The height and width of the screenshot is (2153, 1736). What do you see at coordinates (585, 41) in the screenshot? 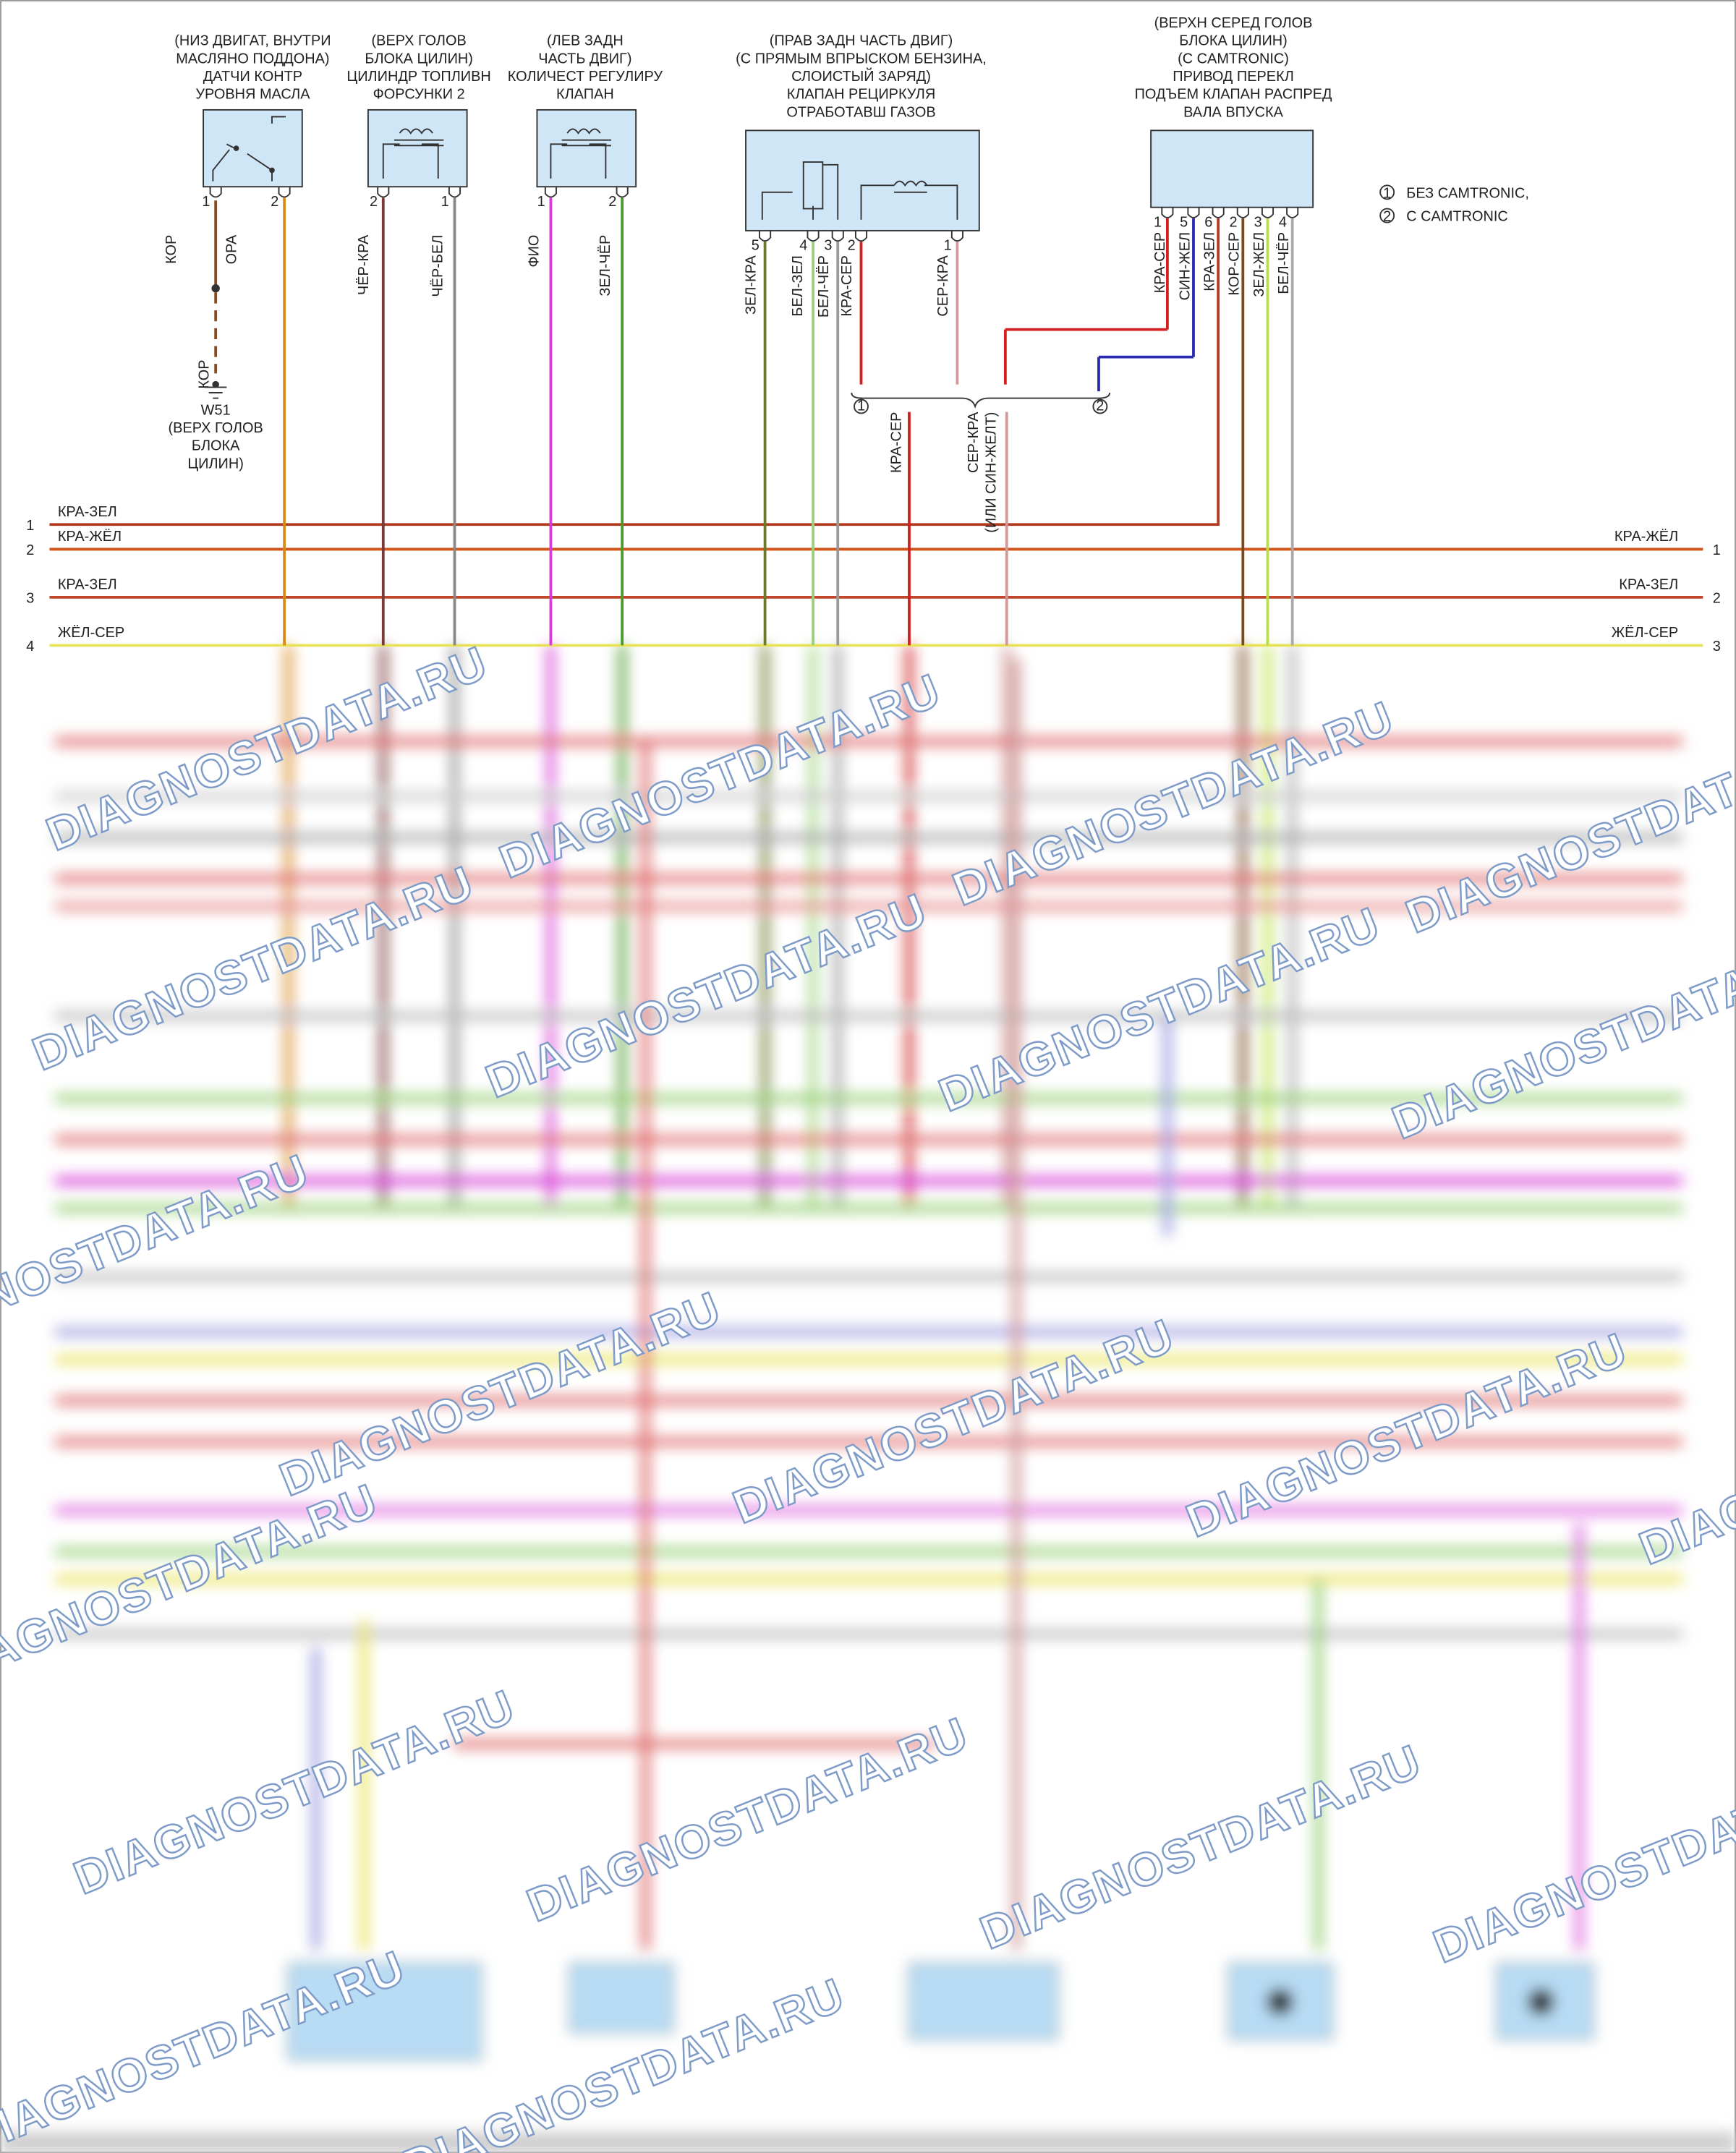
I see `component-label: (ЛЕВ ЗАДН` at bounding box center [585, 41].